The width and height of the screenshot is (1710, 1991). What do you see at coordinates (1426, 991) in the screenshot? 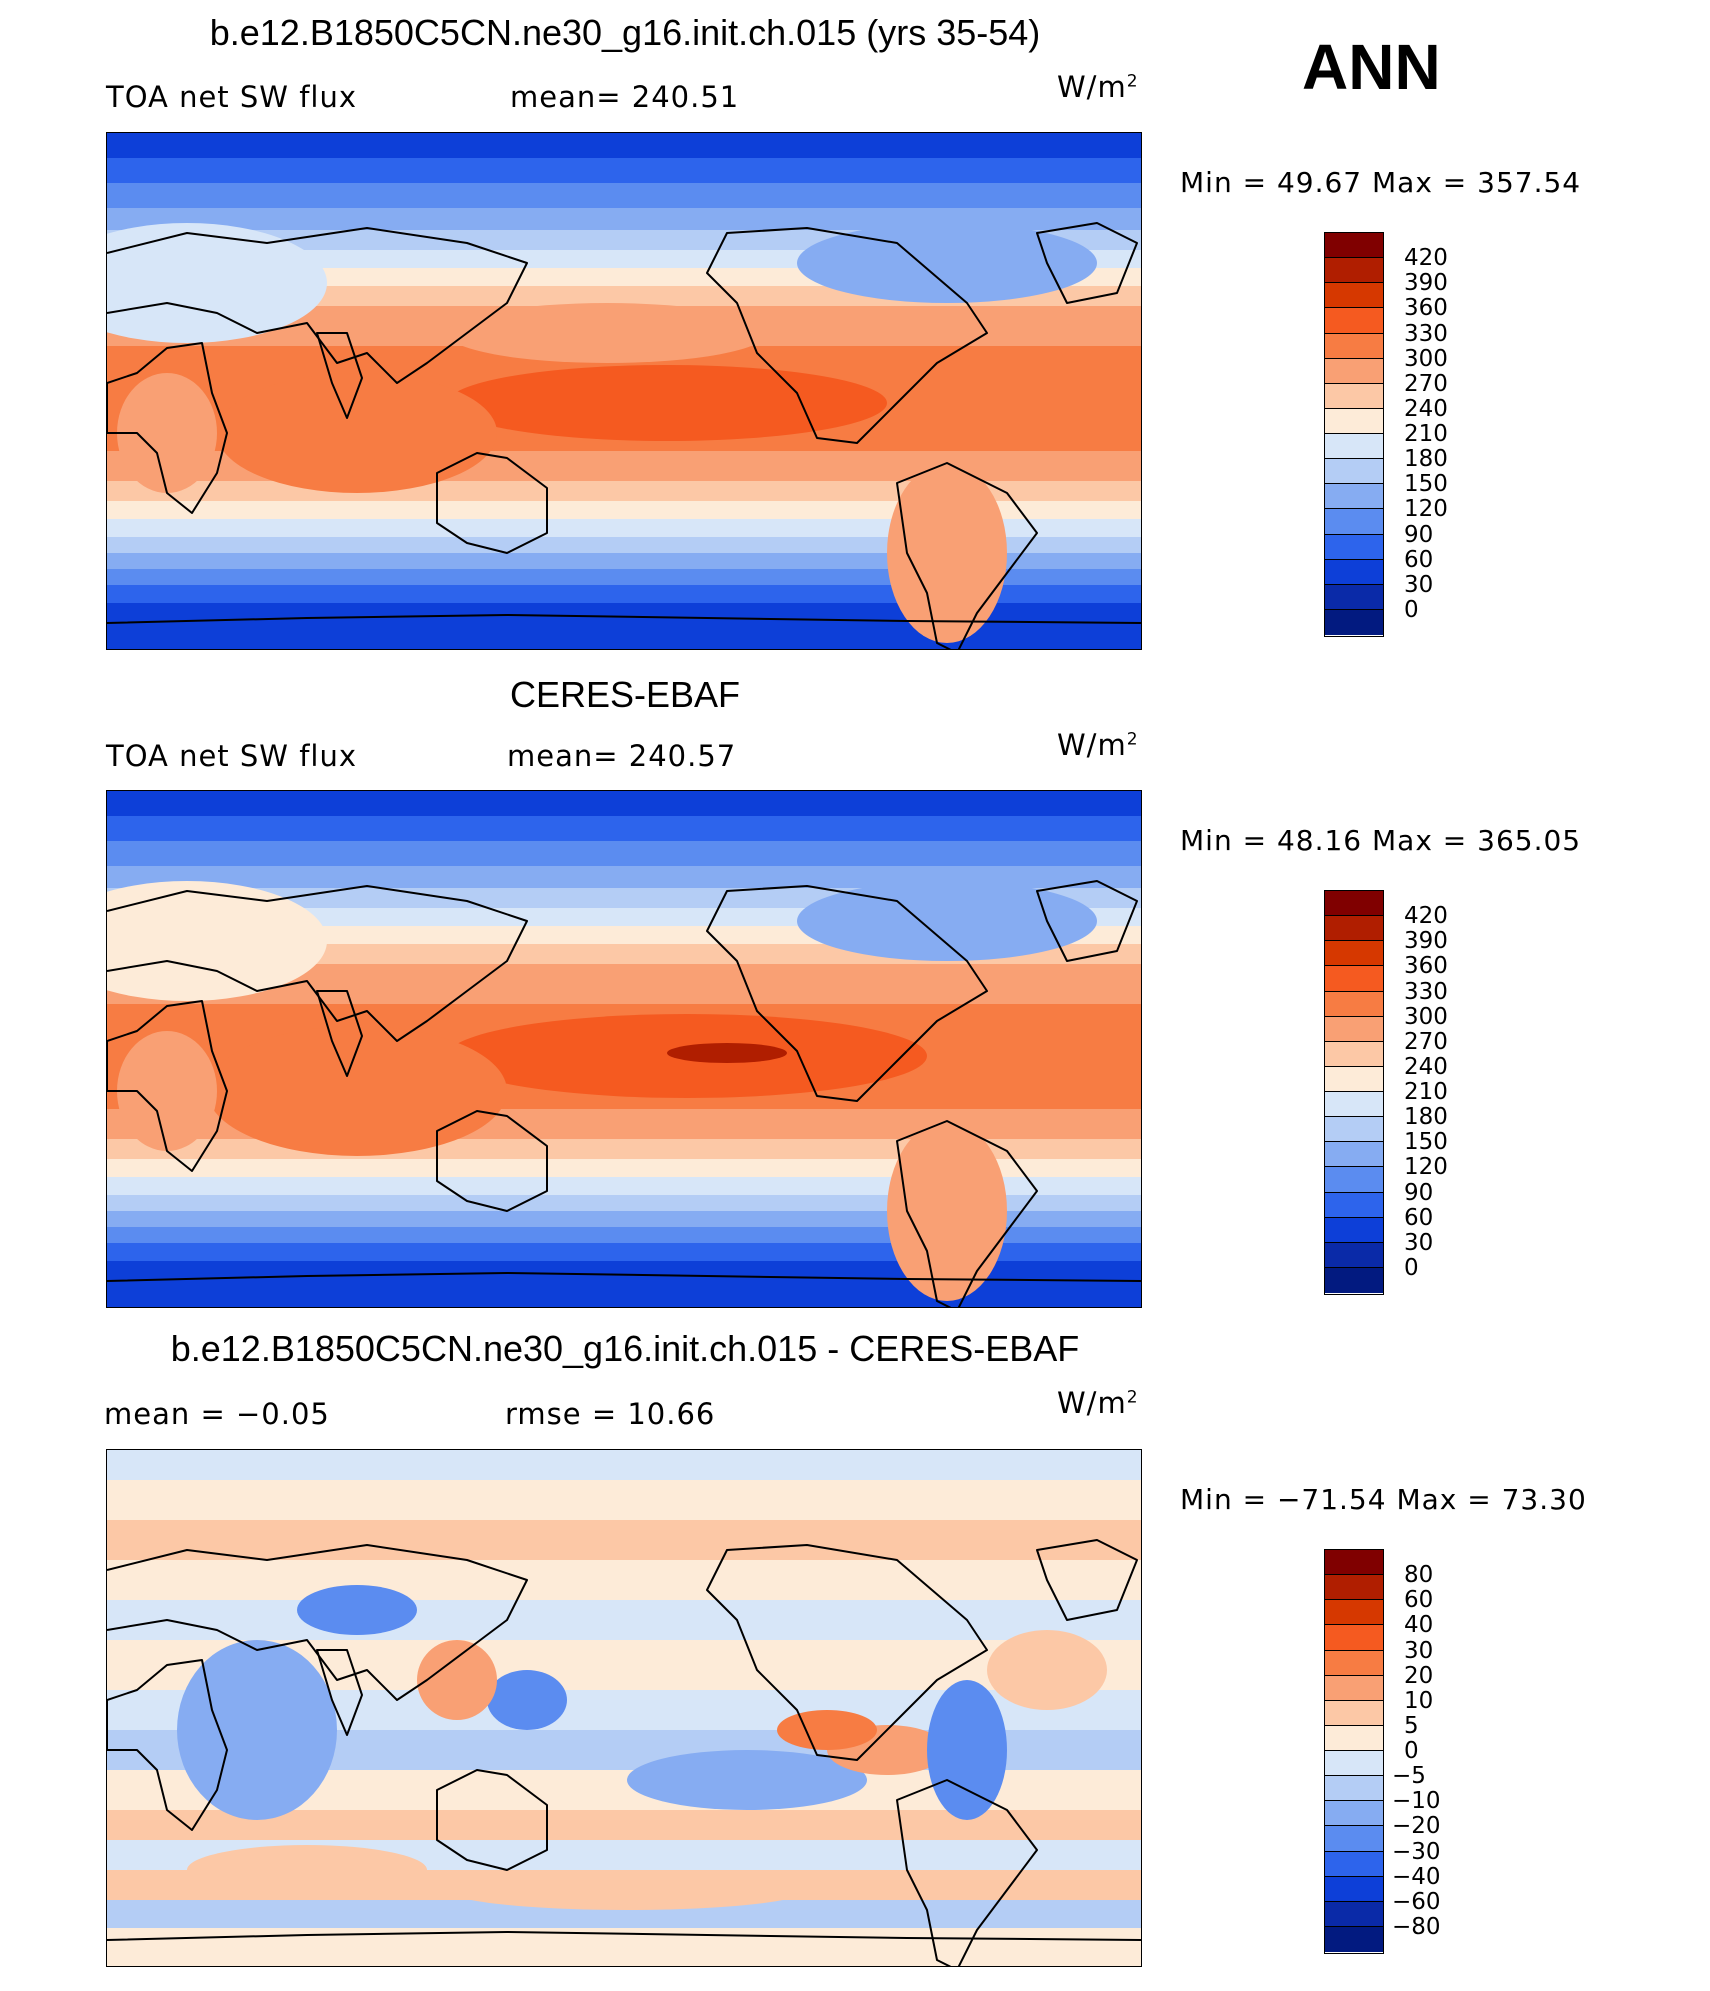
I see `colorbar-tick-label: 330` at bounding box center [1426, 991].